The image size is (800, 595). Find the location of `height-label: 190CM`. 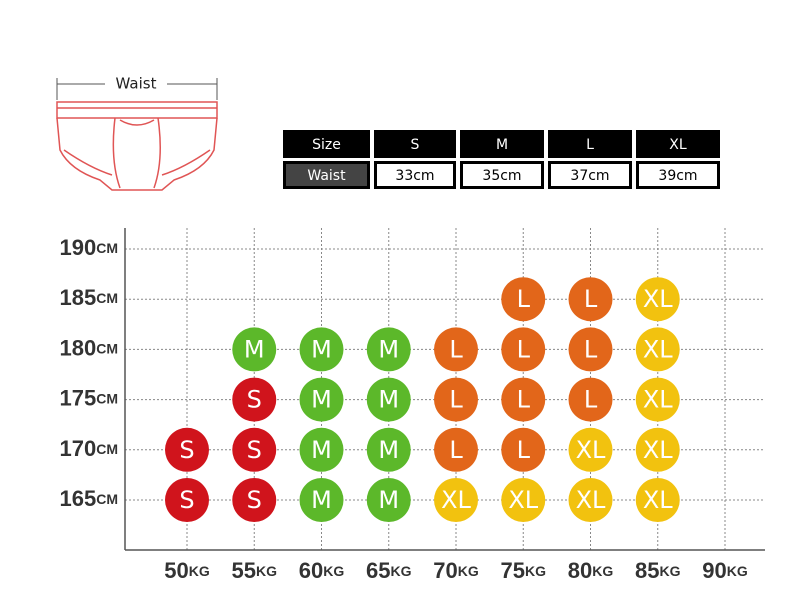

height-label: 190CM is located at coordinates (89, 247).